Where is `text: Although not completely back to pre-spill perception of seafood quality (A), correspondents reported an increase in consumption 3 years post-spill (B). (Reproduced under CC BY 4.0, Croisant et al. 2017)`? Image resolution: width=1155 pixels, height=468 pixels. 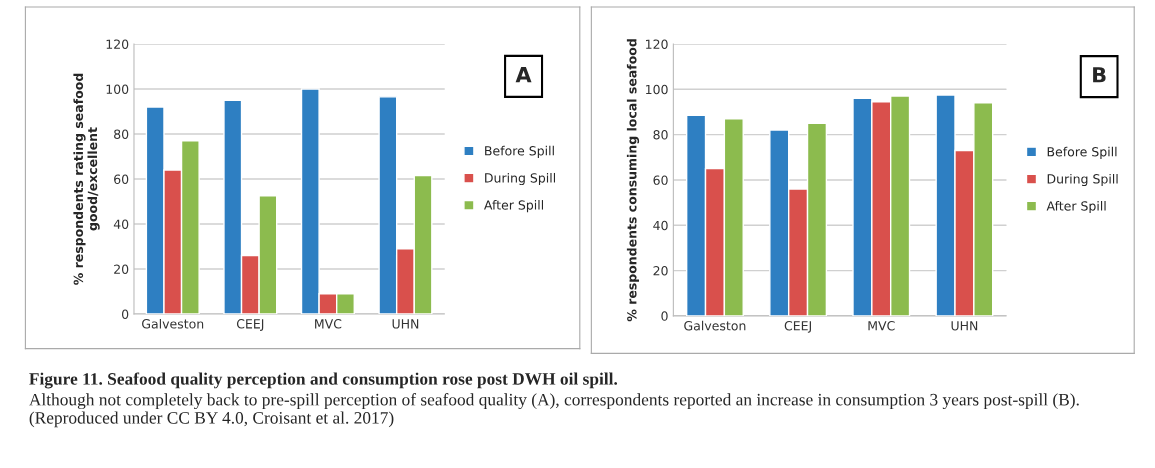
text: Although not completely back to pre-spill perception of seafood quality (A), correspondents reported an increase in consumption 3 years post-spill (B). (Reproduced under CC BY 4.0, Croisant et al. 2017) is located at coordinates (554, 410).